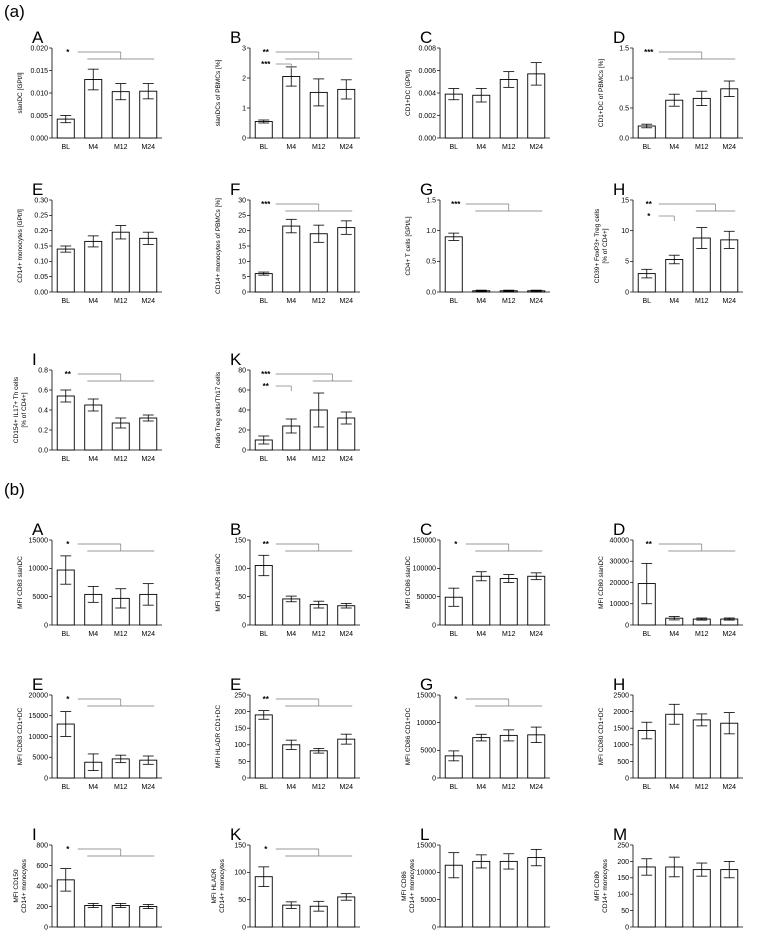  I want to click on panel-letter: C, so click(426, 37).